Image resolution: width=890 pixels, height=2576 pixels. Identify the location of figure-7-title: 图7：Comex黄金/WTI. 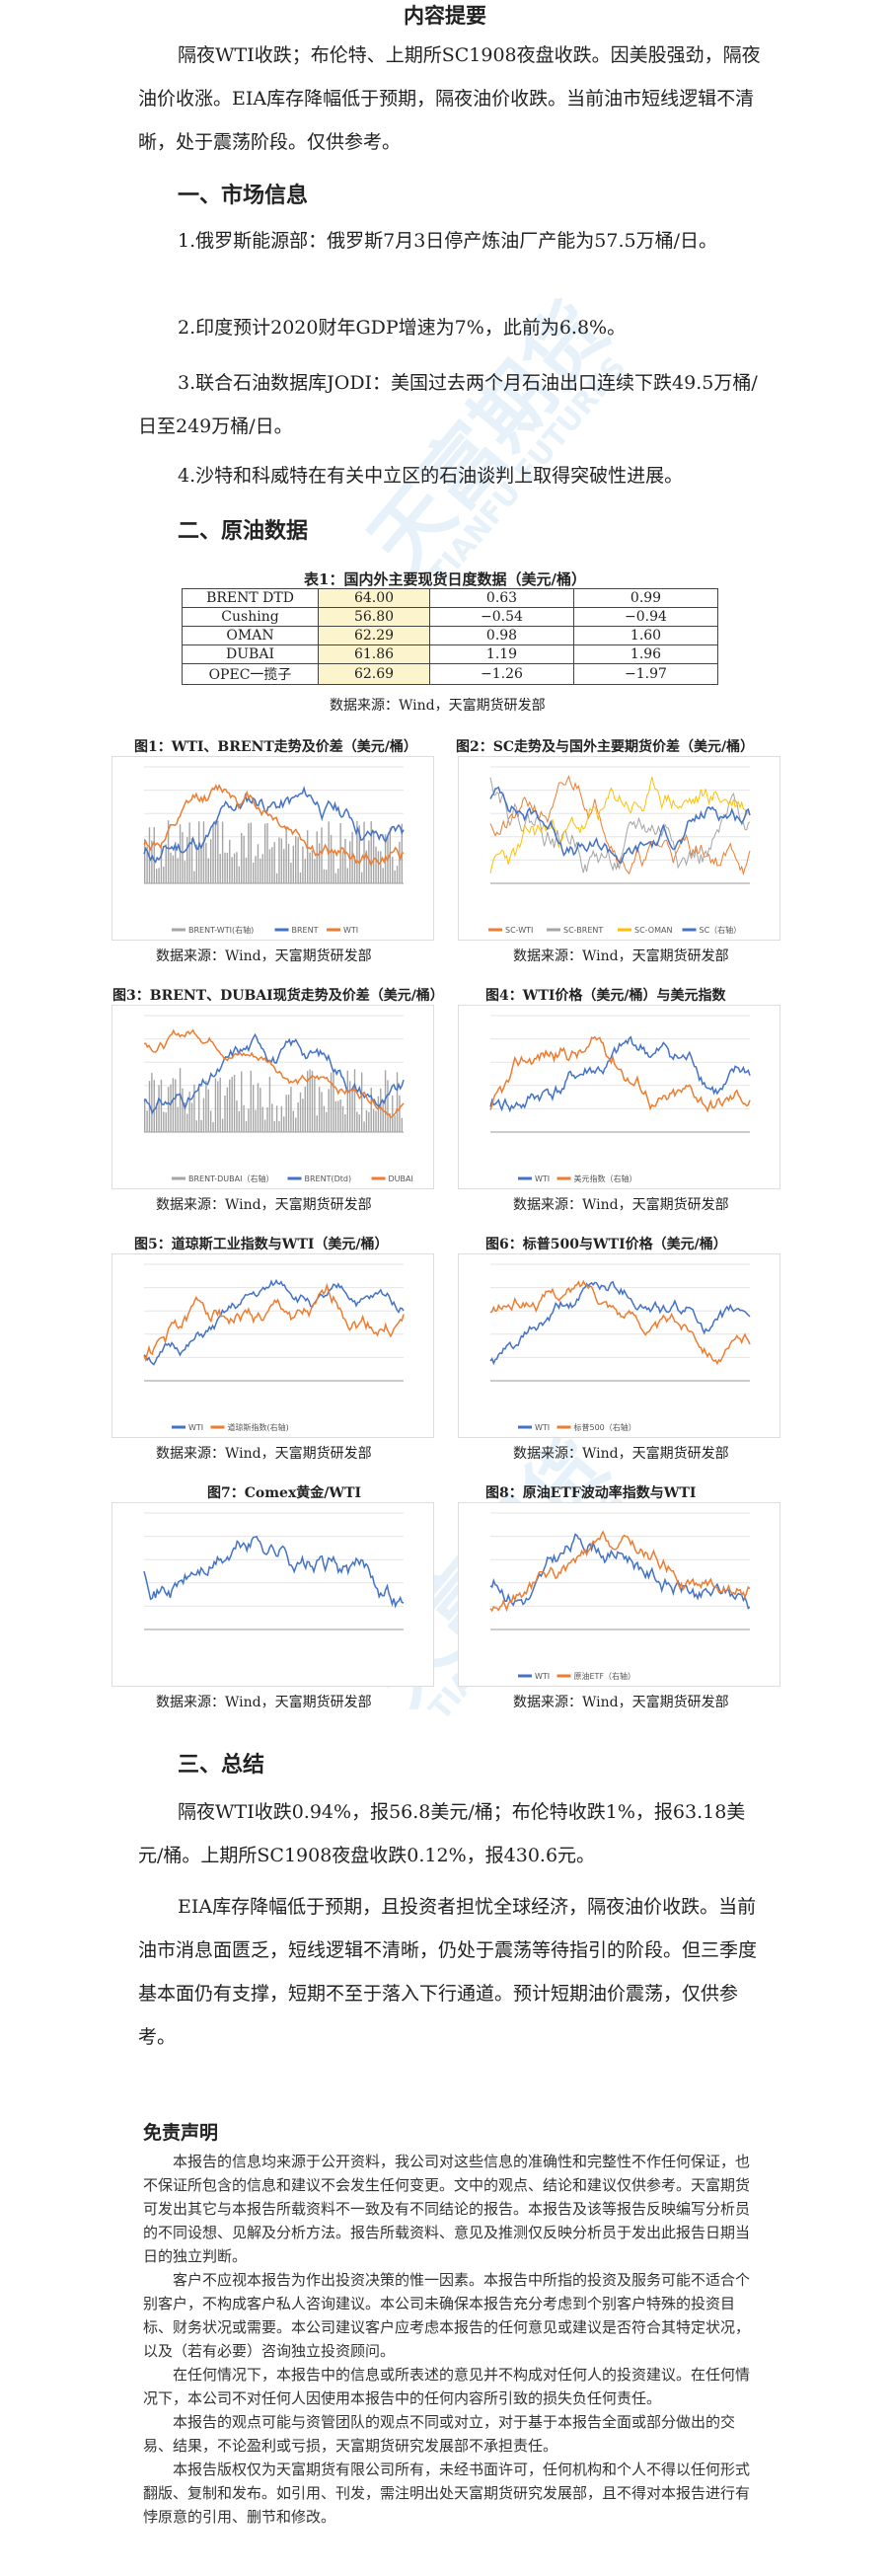
(284, 1493).